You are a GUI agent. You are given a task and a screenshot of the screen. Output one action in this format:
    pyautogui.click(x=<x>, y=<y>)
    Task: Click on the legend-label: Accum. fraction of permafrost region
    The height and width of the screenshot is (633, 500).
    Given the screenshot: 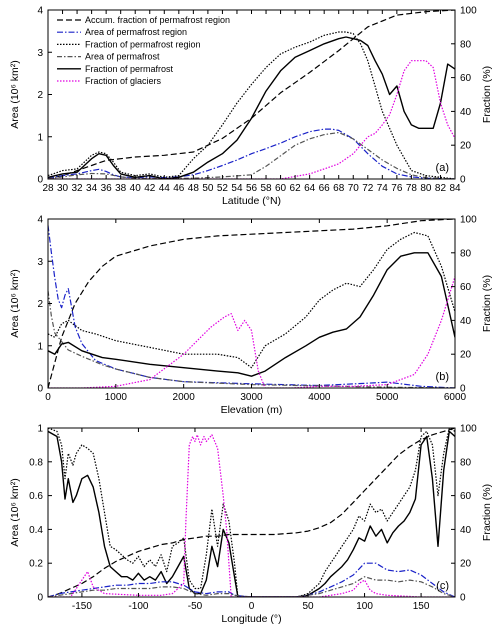 What is the action you would take?
    pyautogui.click(x=157, y=20)
    